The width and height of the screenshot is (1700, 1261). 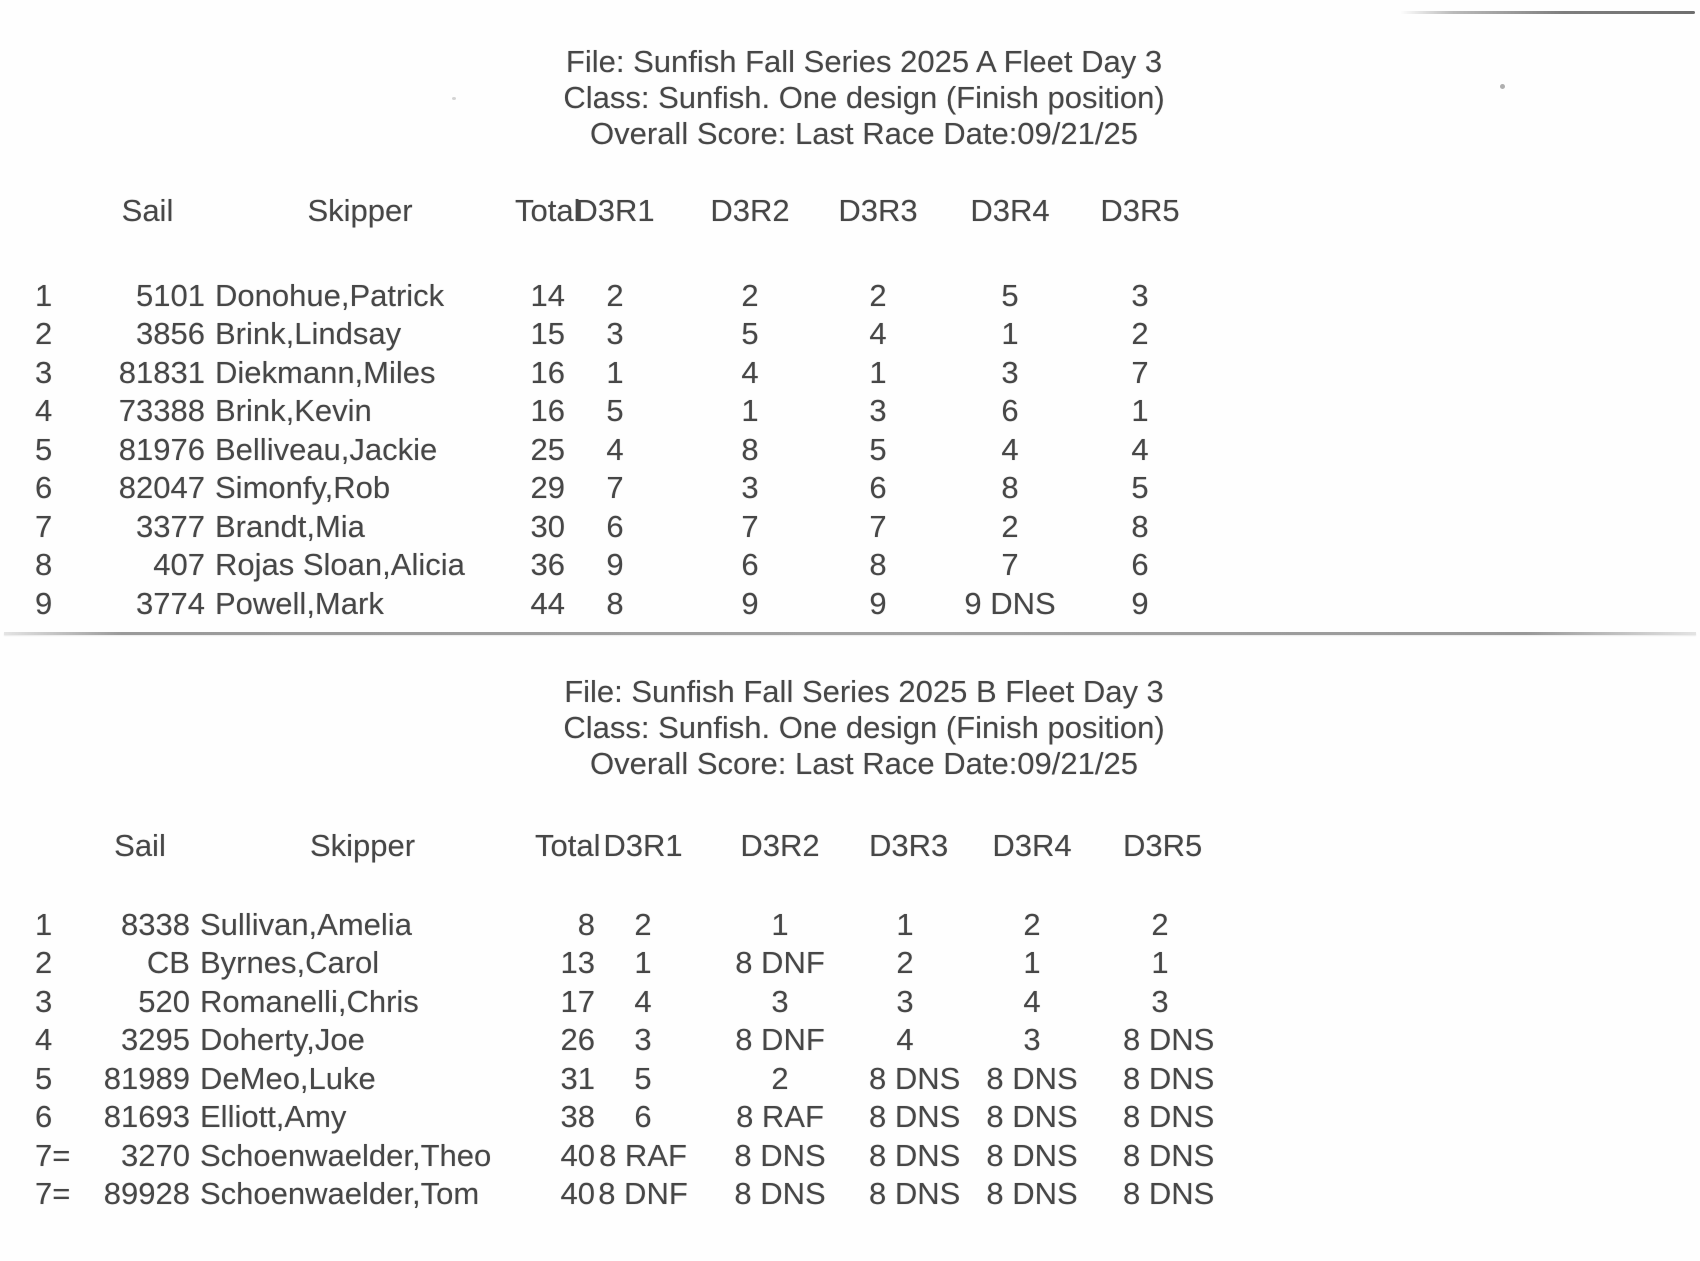 I want to click on total-cell: 16, so click(x=547, y=372).